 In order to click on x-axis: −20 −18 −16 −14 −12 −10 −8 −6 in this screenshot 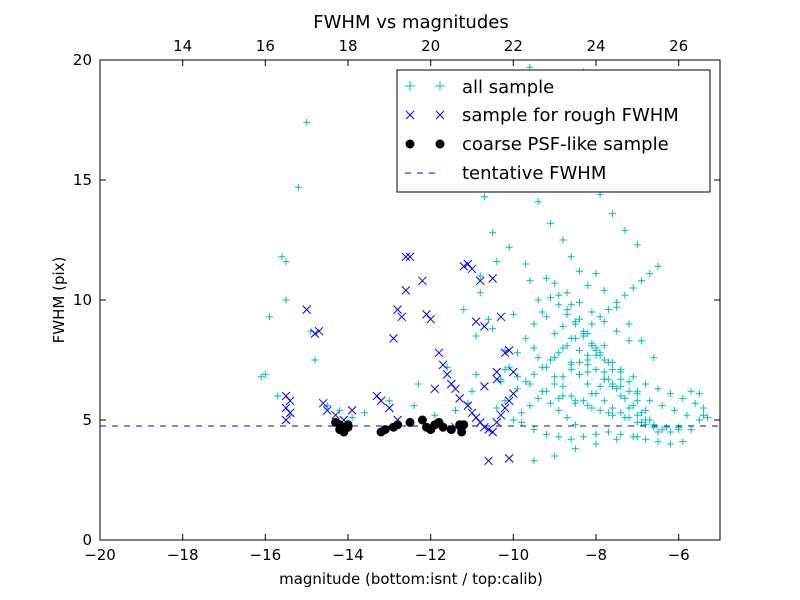, I will do `click(387, 549)`.